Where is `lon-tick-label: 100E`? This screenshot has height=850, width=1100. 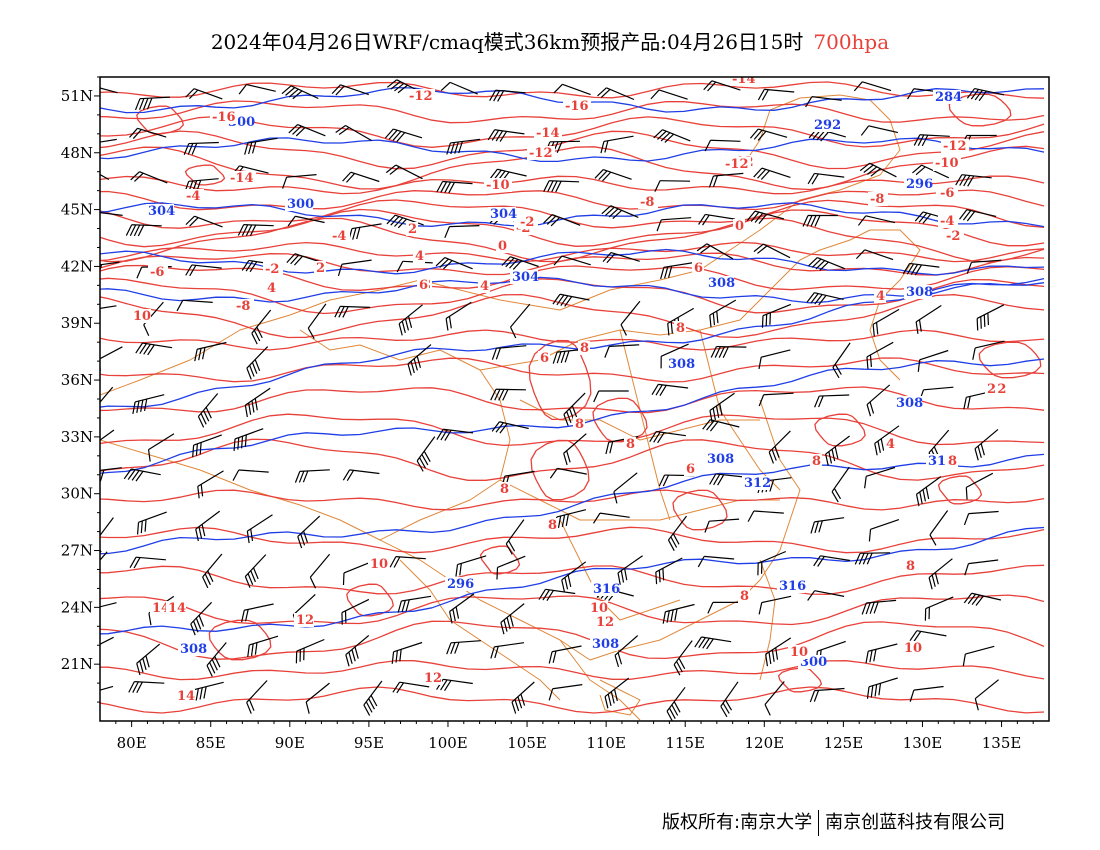 lon-tick-label: 100E is located at coordinates (448, 743).